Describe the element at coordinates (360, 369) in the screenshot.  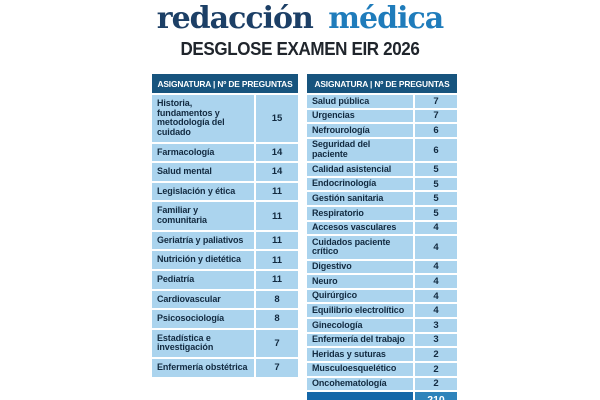
I see `subject-cell: Musculoesquelético` at that location.